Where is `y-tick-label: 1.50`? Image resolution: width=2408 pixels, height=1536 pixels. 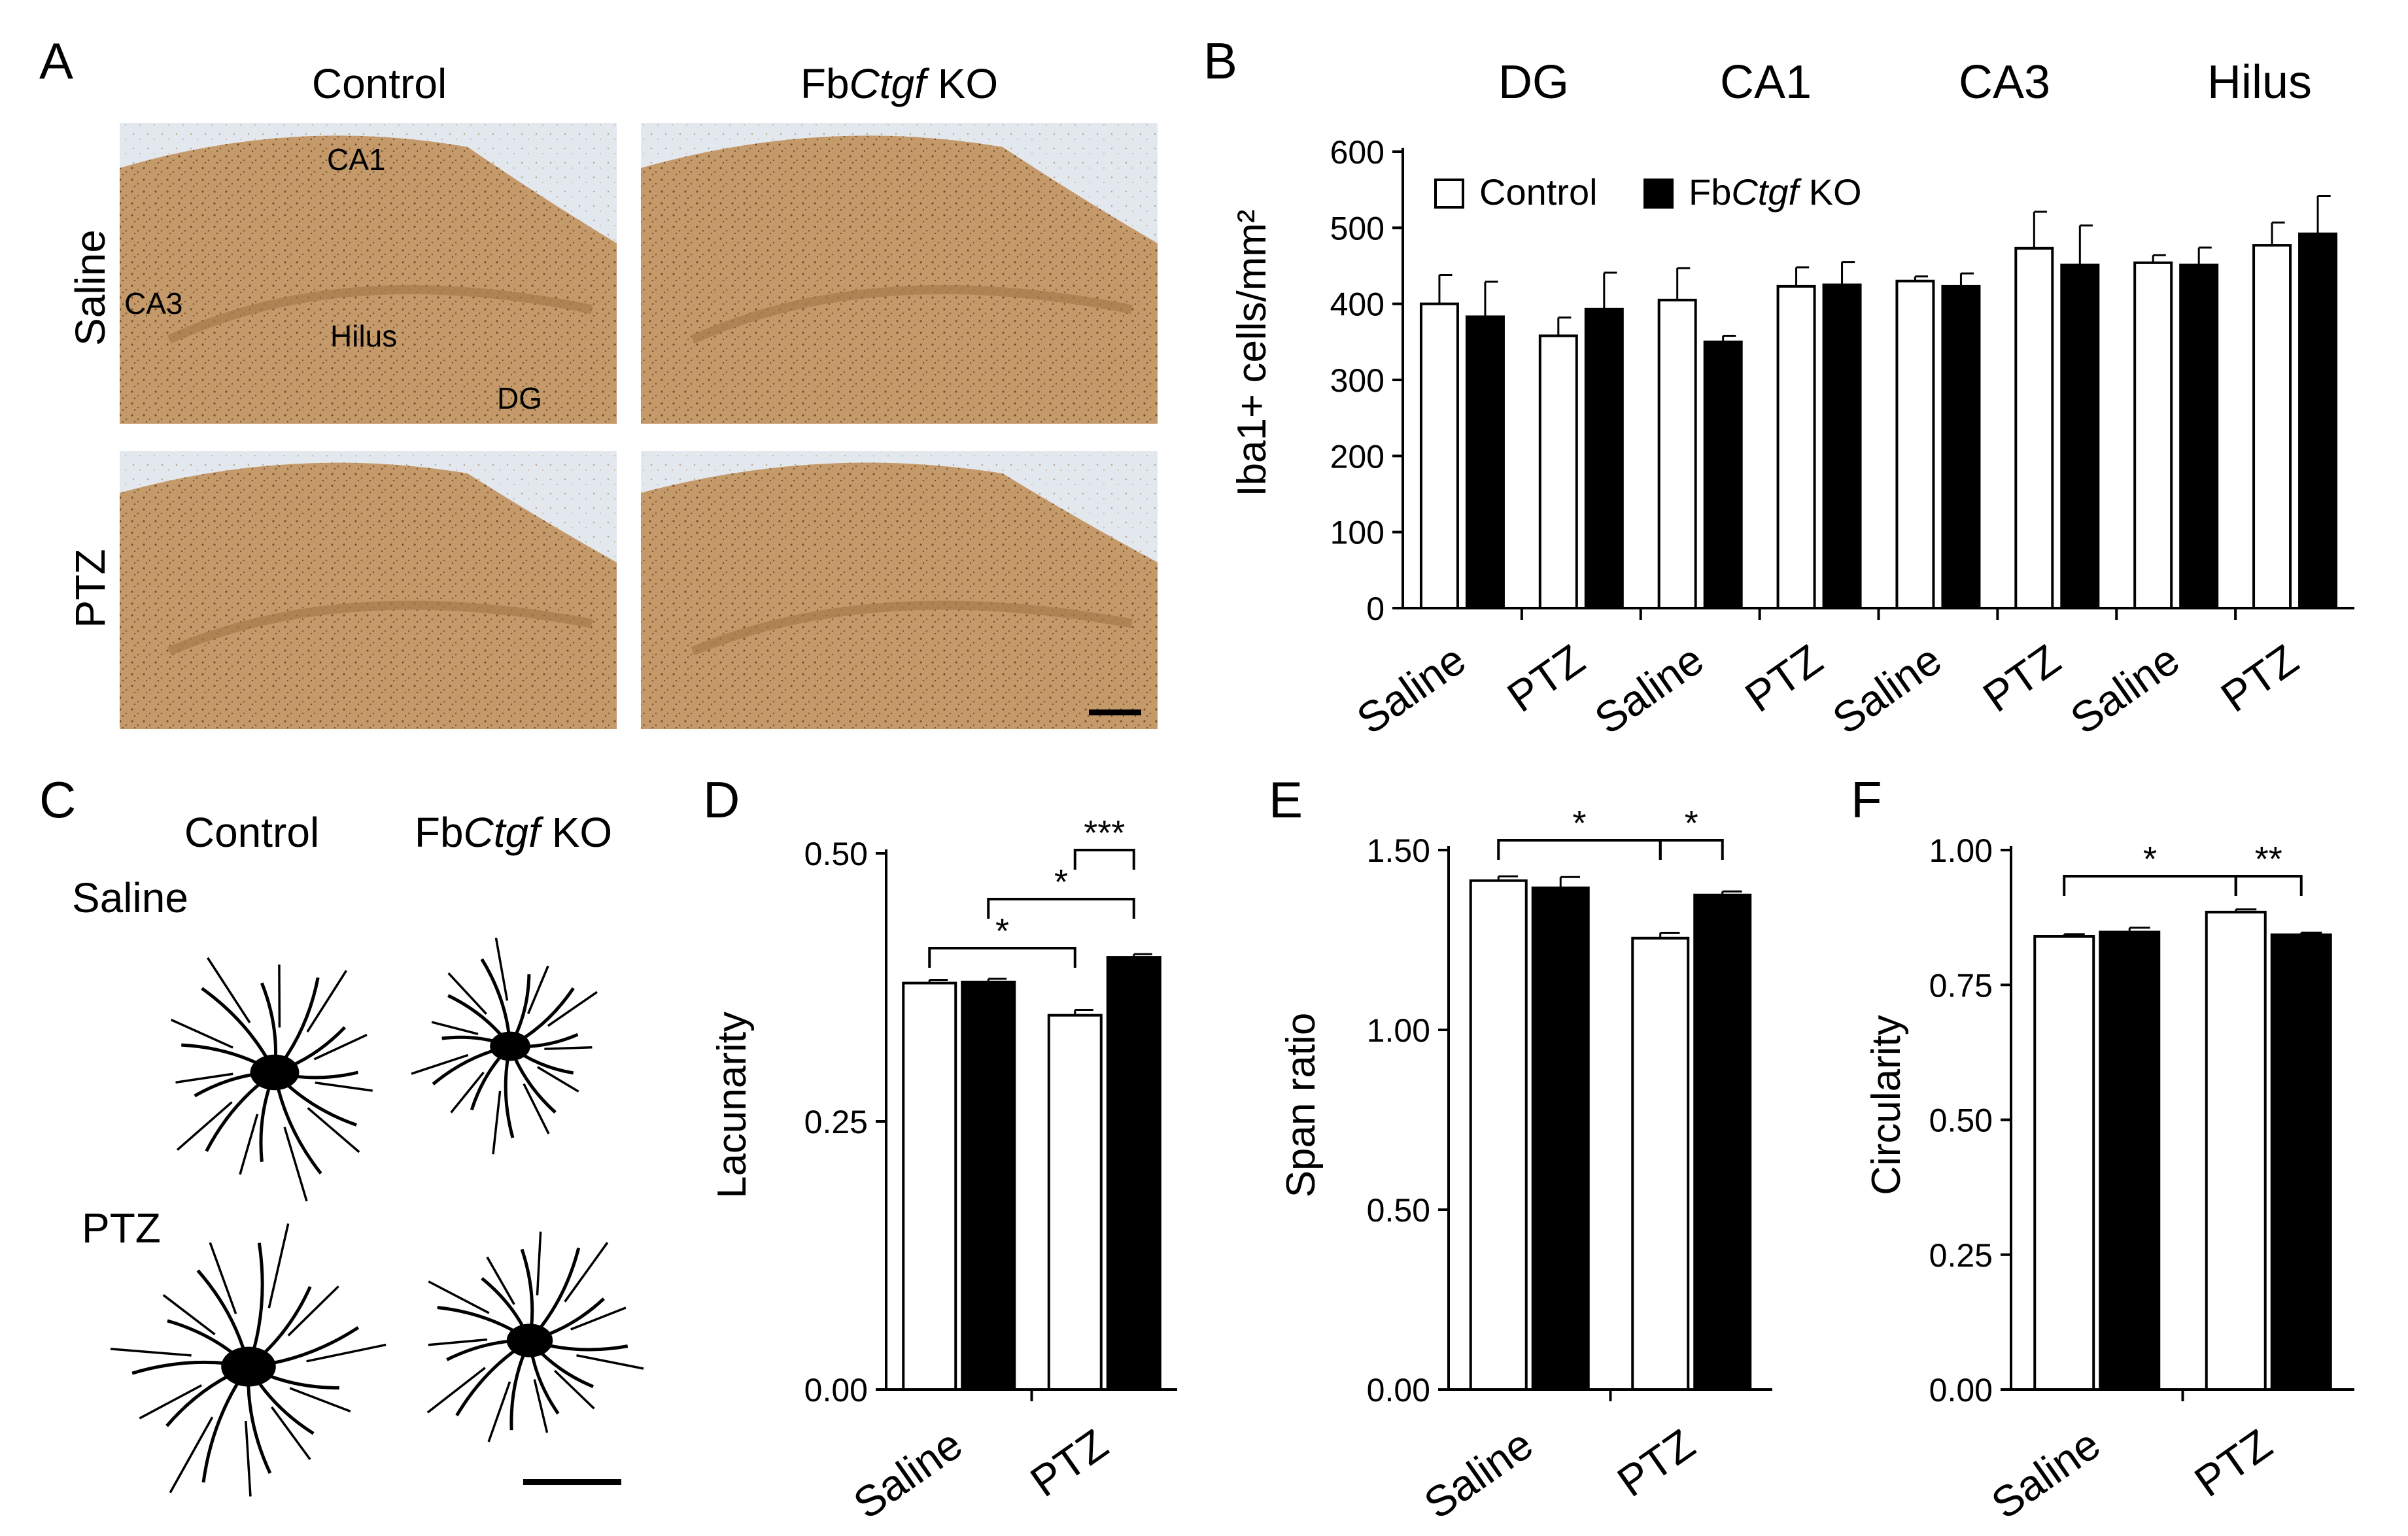 y-tick-label: 1.50 is located at coordinates (1398, 850).